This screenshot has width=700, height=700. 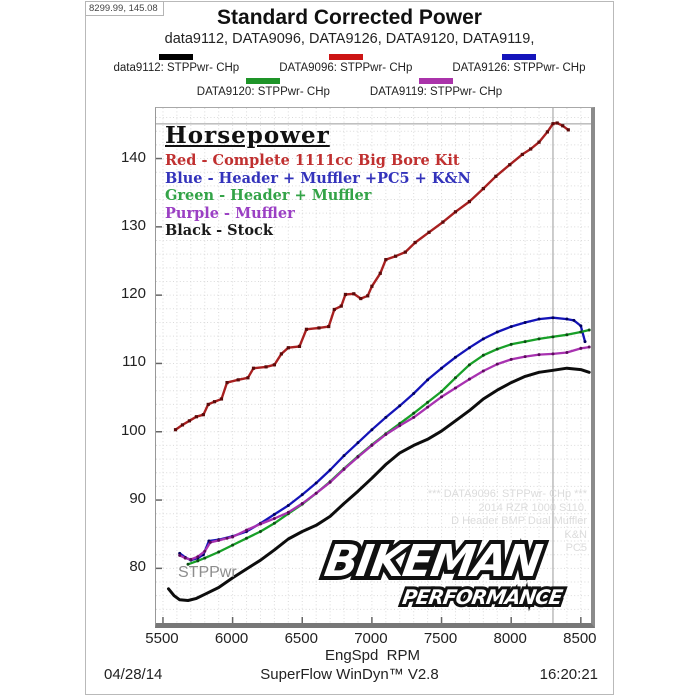 I want to click on modification-key-heading: Horsepower, so click(x=247, y=135).